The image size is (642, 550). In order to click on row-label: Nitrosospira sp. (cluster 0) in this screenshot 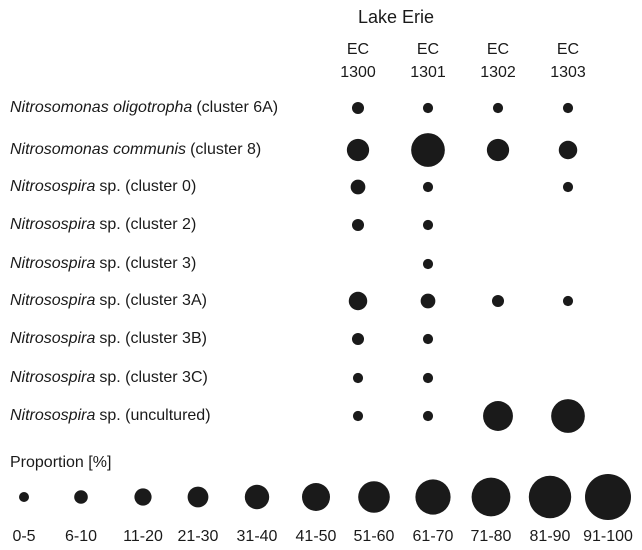, I will do `click(103, 186)`.